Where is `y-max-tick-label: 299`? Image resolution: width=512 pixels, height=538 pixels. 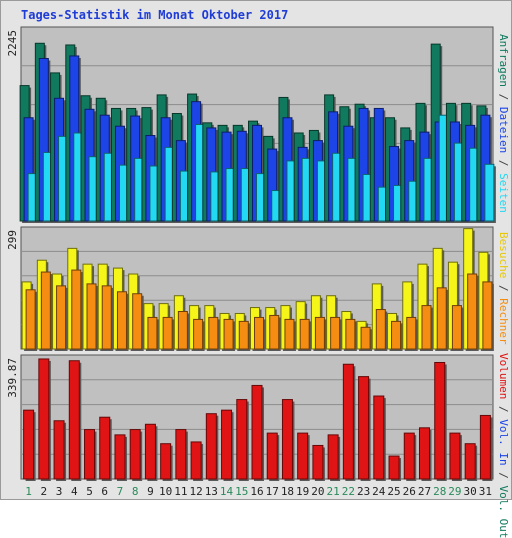 y-max-tick-label: 299 is located at coordinates (12, 240).